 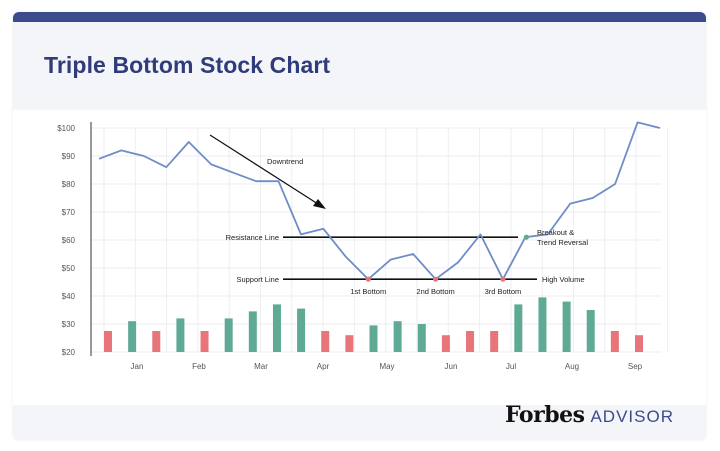 I want to click on bottom-label: 2nd Bottom, so click(x=435, y=291).